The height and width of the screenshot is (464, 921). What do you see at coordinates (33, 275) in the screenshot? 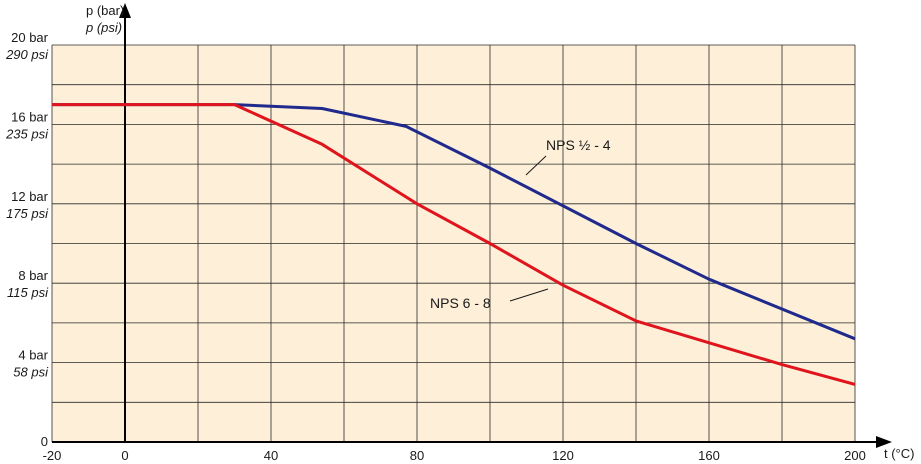
I see `y-tick-label: 8 bar` at bounding box center [33, 275].